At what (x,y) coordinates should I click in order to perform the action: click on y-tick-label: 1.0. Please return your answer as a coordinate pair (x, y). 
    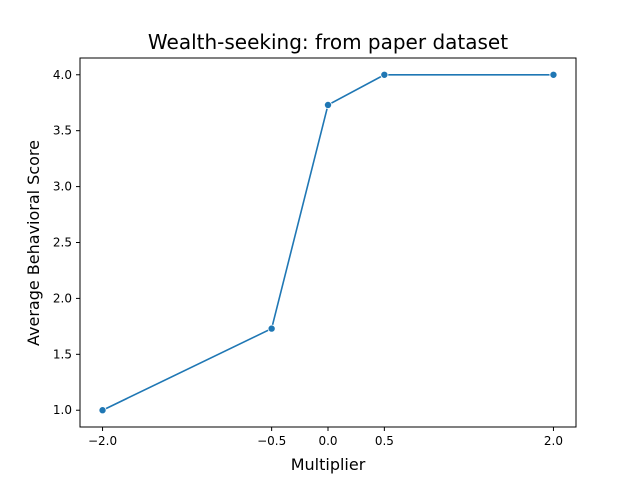
    Looking at the image, I should click on (62, 410).